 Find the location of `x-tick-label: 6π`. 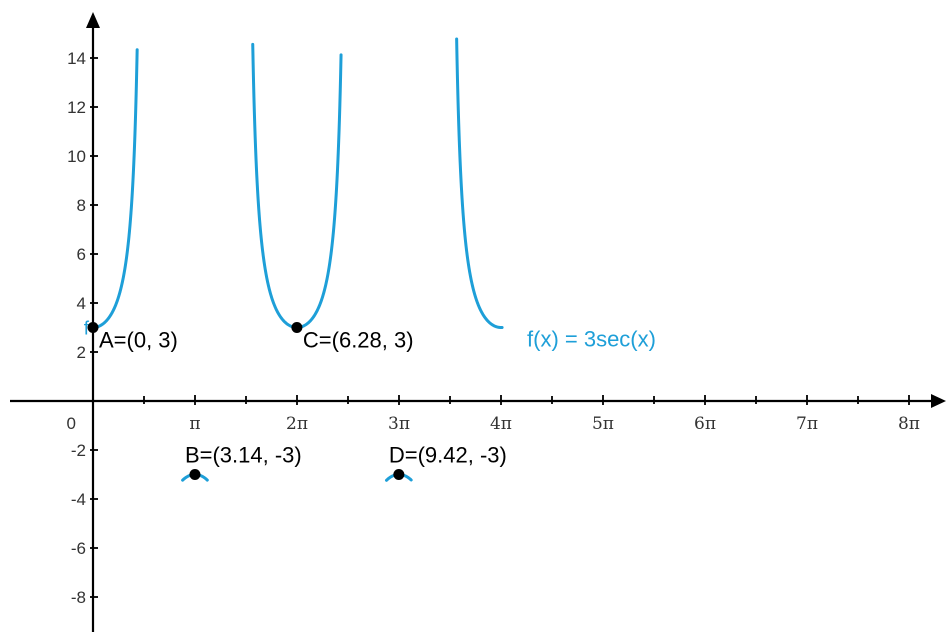

x-tick-label: 6π is located at coordinates (705, 424).